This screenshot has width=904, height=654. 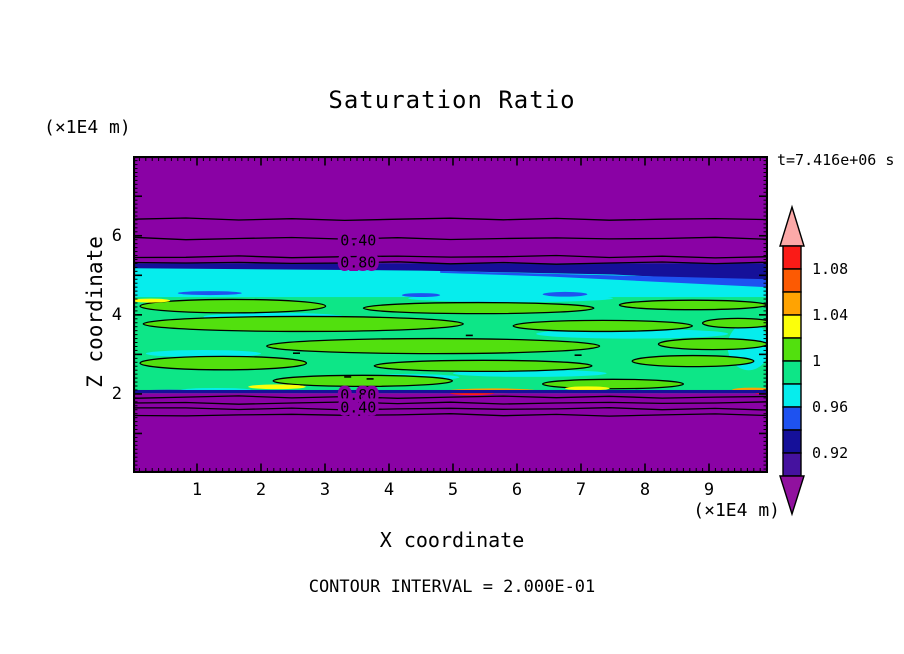 I want to click on x-tick-label: 6, so click(x=517, y=490).